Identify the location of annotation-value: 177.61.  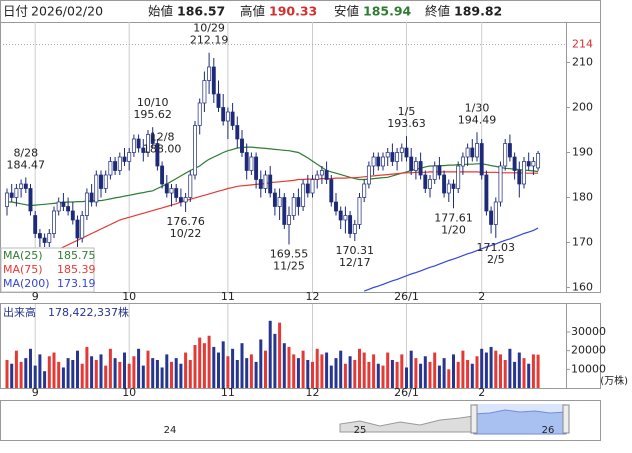
(453, 217).